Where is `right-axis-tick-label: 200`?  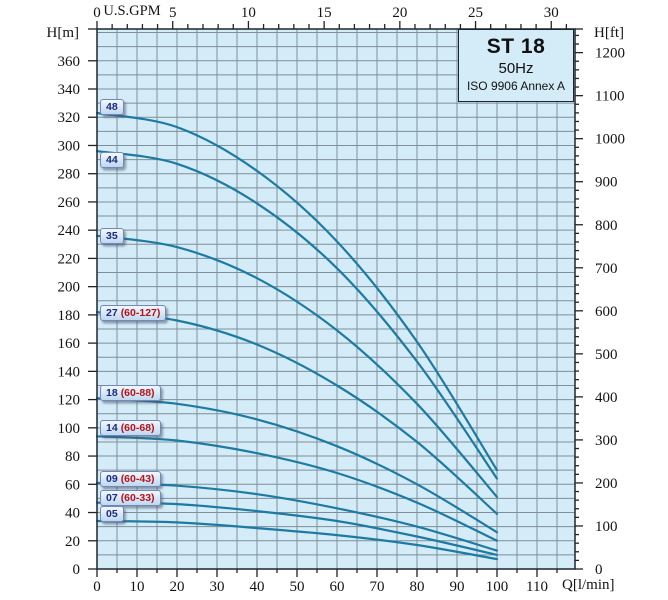
right-axis-tick-label: 200 is located at coordinates (606, 484).